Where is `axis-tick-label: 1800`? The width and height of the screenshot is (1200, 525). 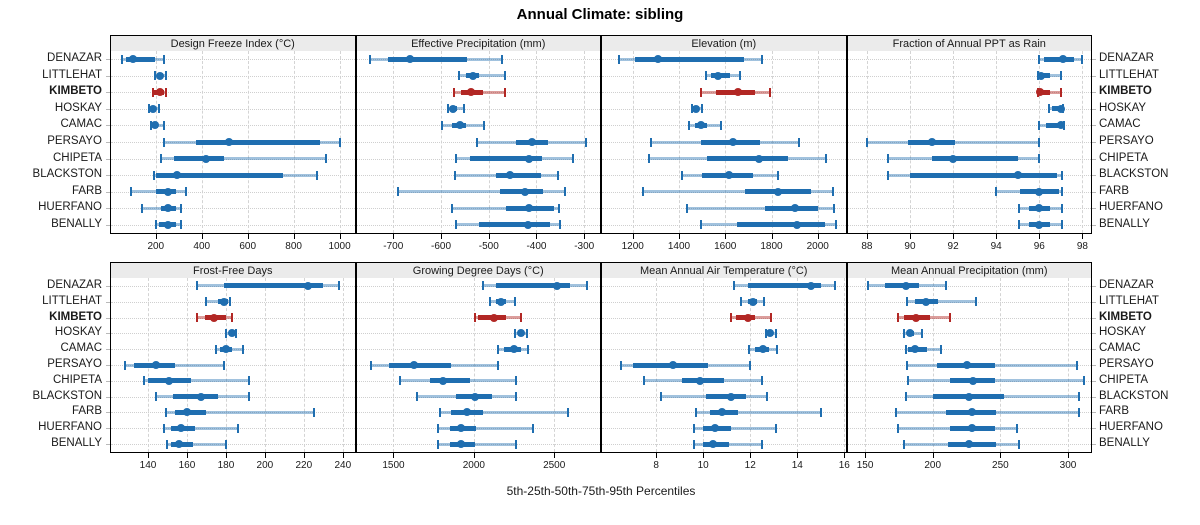
axis-tick-label: 1800 is located at coordinates (771, 246).